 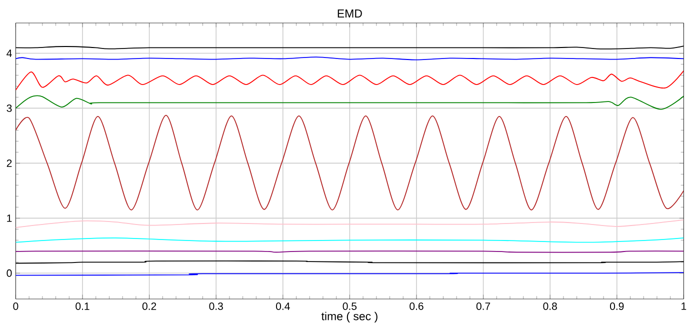 What do you see at coordinates (9, 53) in the screenshot?
I see `y-tick-label: 4` at bounding box center [9, 53].